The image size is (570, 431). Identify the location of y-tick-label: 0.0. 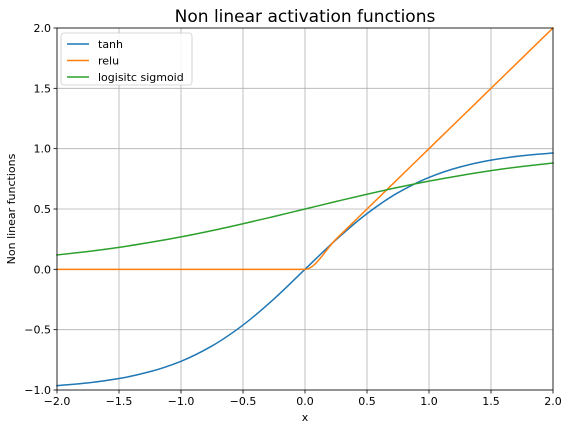
(43, 269).